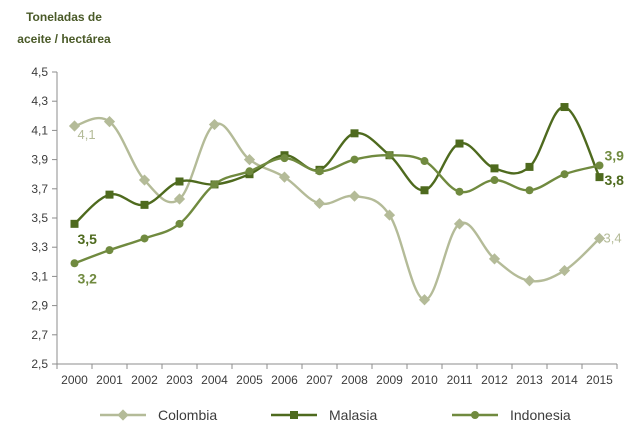  Describe the element at coordinates (39, 101) in the screenshot. I see `y-tick-label: 4,3` at that location.